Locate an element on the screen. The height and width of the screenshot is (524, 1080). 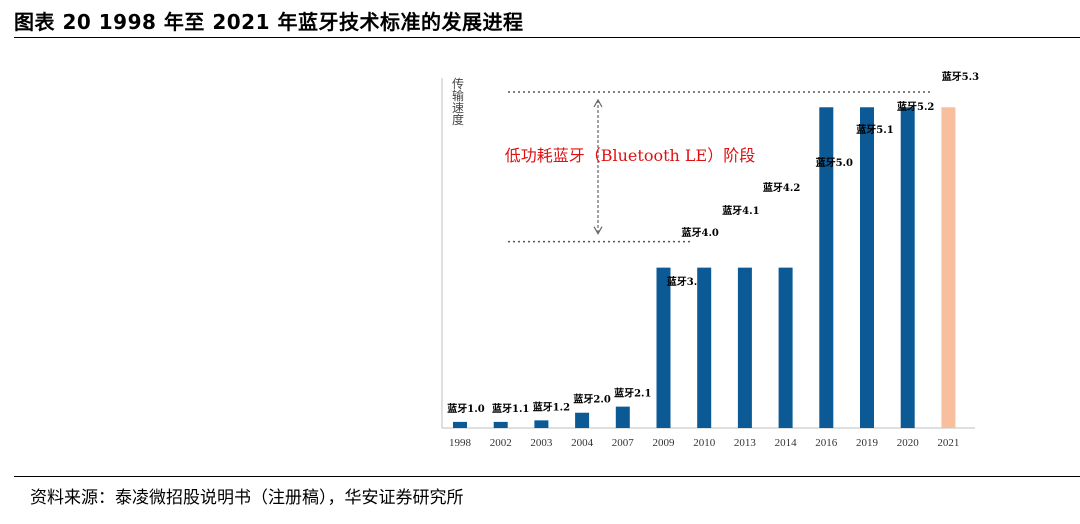
source-note: 资料来源：泰凌微招股说明书（注册稿），华安证券研究所 is located at coordinates (247, 498).